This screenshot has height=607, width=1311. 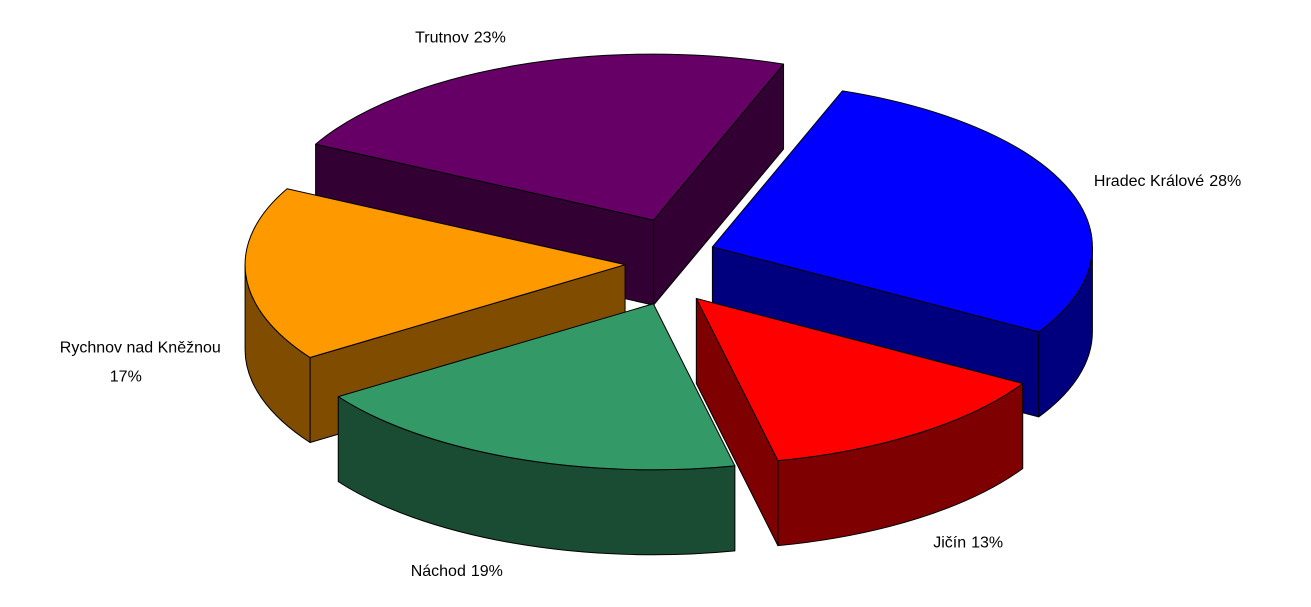 I want to click on slice-label: Náchod 19%, so click(x=457, y=571).